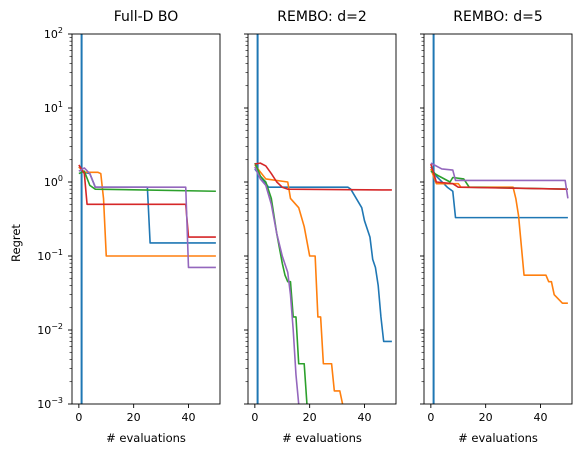 The image size is (578, 455). I want to click on y-axis-label: Regret, so click(16, 243).